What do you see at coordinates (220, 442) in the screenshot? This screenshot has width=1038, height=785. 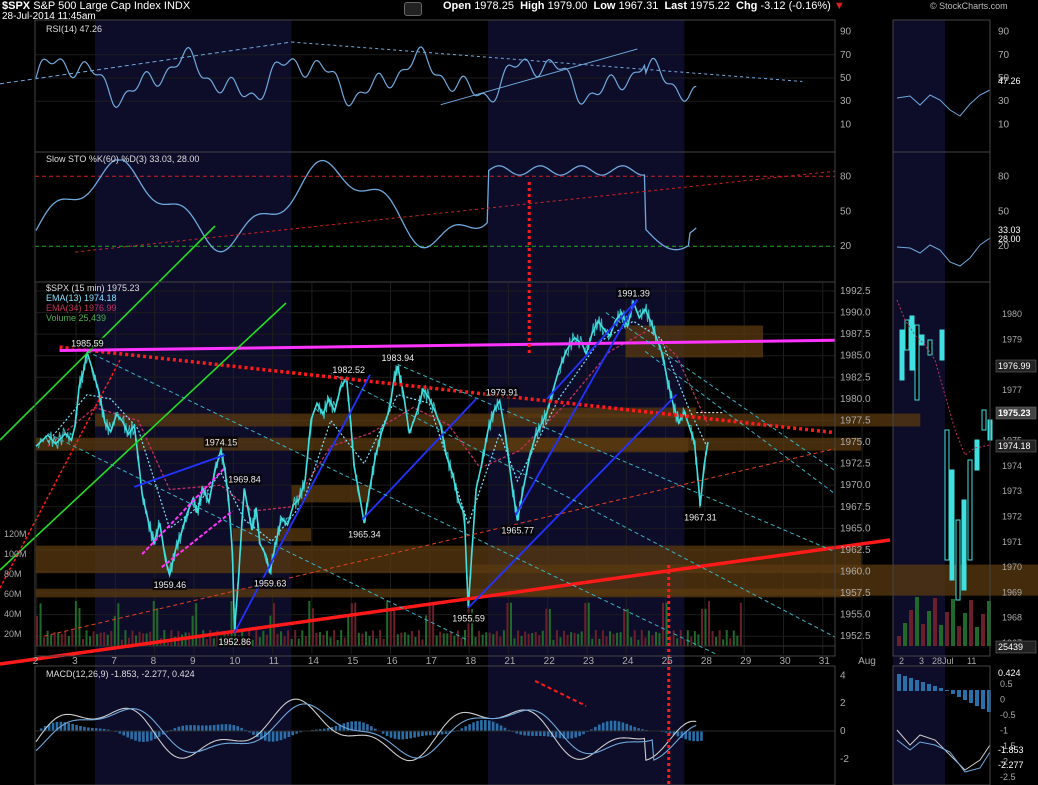 I see `annotation-bg` at bounding box center [220, 442].